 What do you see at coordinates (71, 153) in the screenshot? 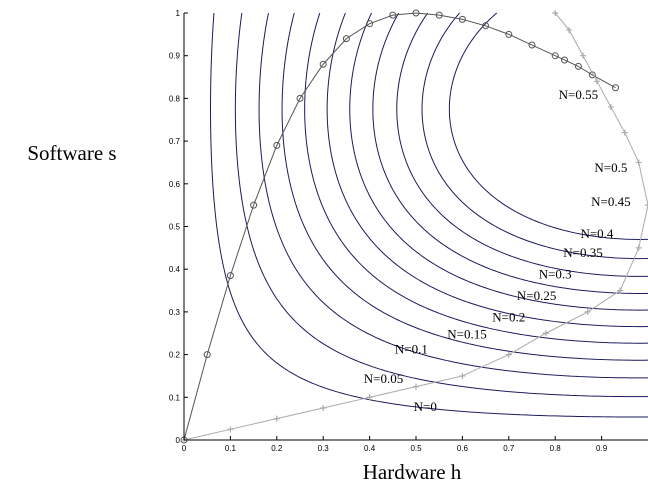
I see `y-axis-title: Software s` at bounding box center [71, 153].